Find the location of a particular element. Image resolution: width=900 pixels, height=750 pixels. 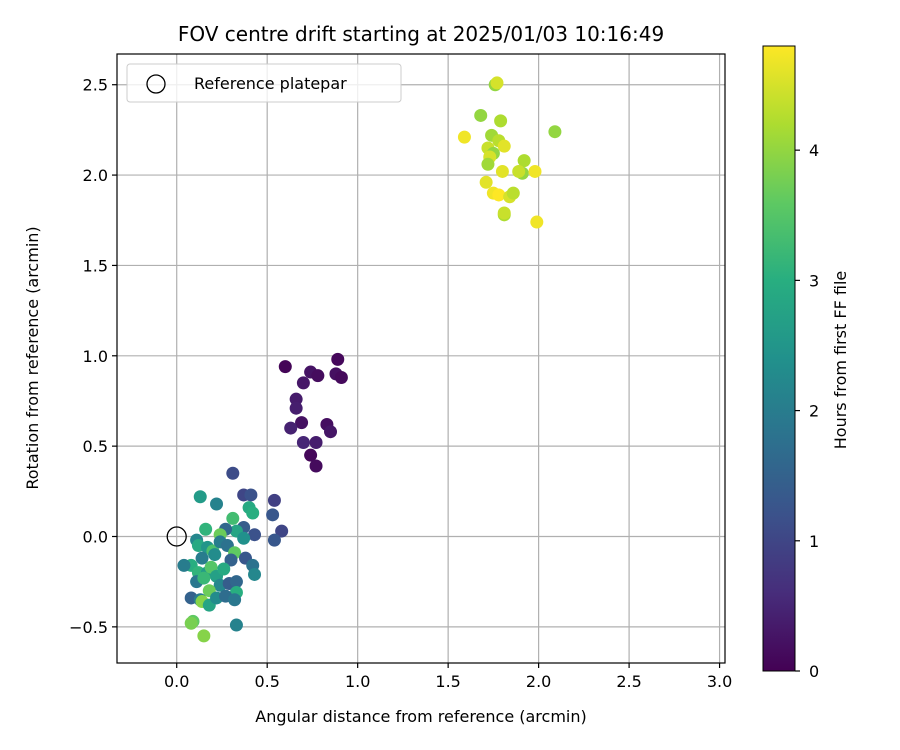

colorbar: 0 1 2 3 4 Hours from first FF file is located at coordinates (806, 363).